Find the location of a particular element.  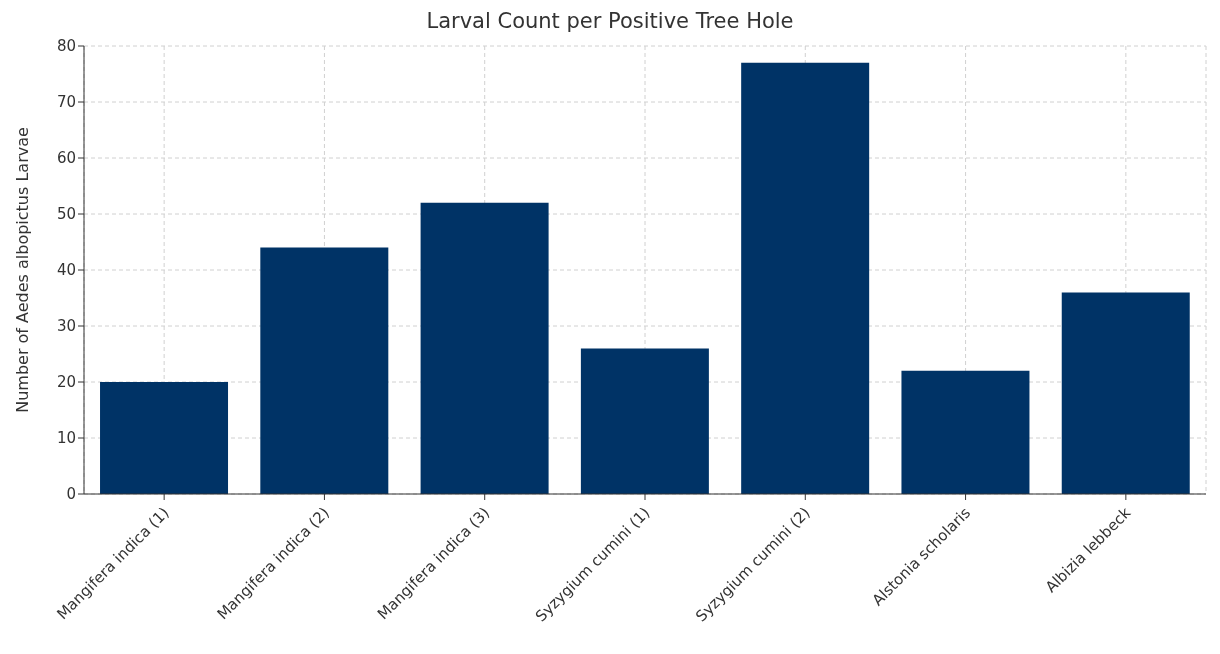

y-tick-label: 40 is located at coordinates (66, 270).